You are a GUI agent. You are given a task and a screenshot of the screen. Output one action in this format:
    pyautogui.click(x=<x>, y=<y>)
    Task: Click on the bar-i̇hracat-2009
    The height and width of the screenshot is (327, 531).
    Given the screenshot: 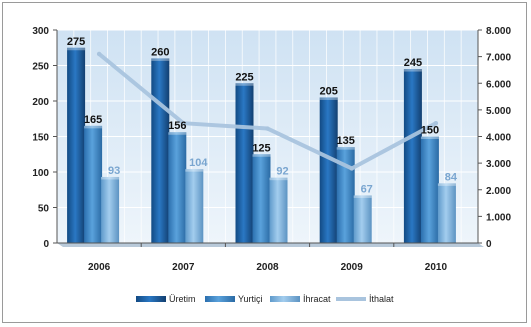 What is the action you would take?
    pyautogui.click(x=362, y=219)
    